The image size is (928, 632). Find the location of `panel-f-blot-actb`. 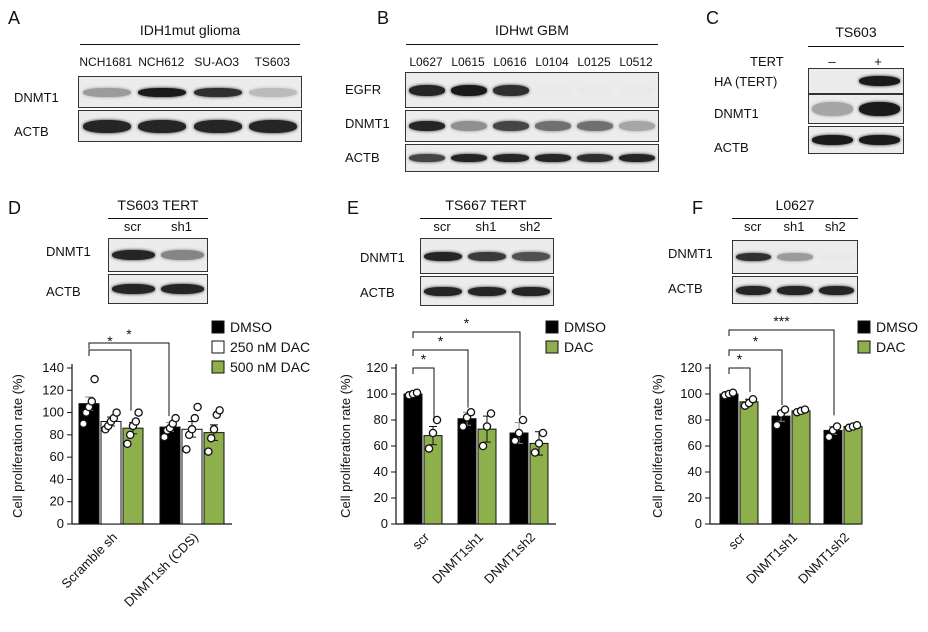

panel-f-blot-actb is located at coordinates (795, 290).